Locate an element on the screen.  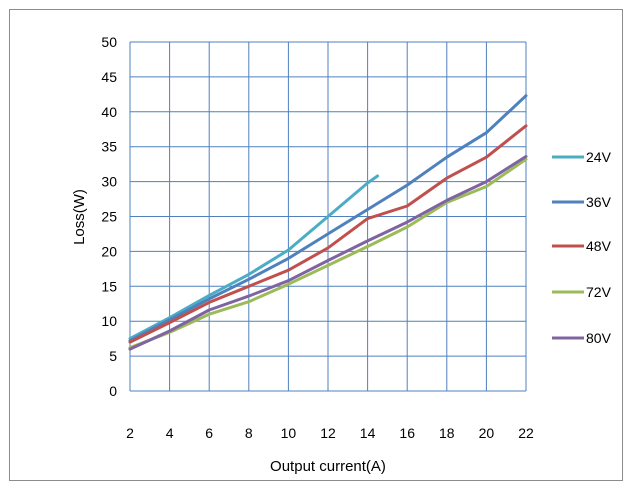
x-tick-label: 12 is located at coordinates (328, 433).